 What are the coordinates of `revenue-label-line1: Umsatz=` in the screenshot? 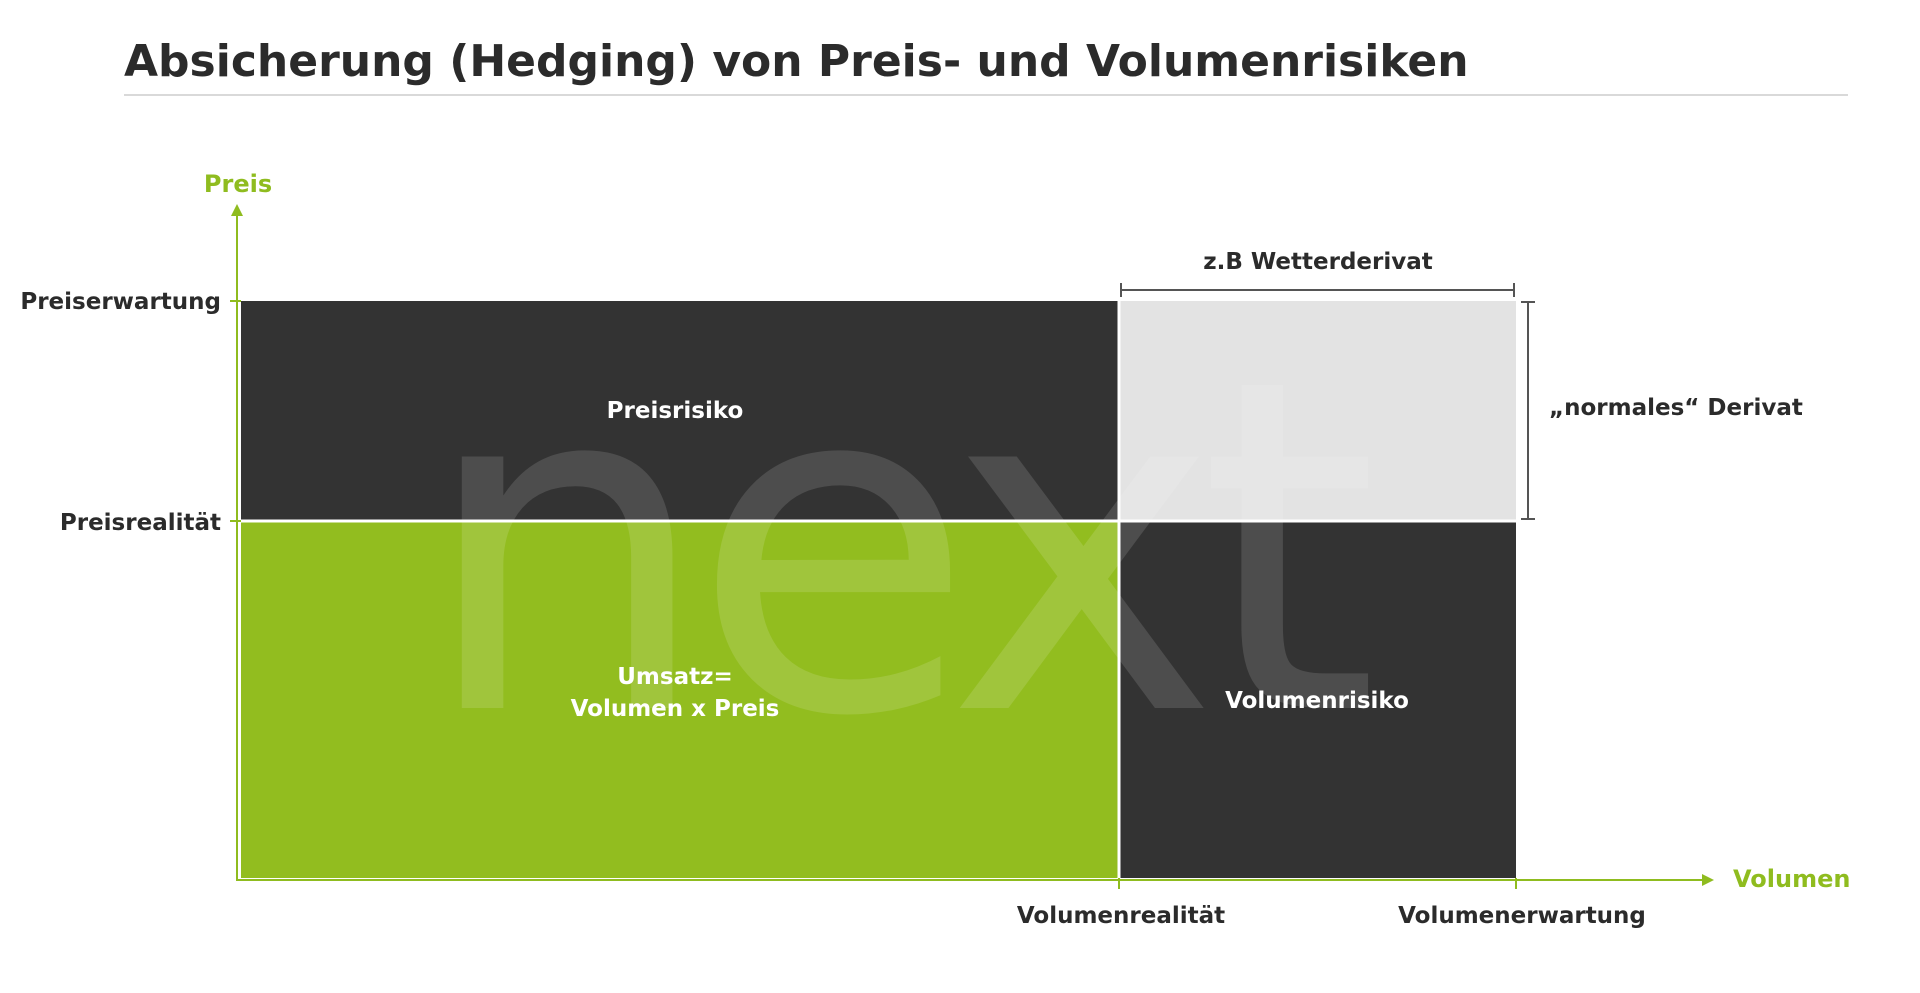 It's located at (675, 677).